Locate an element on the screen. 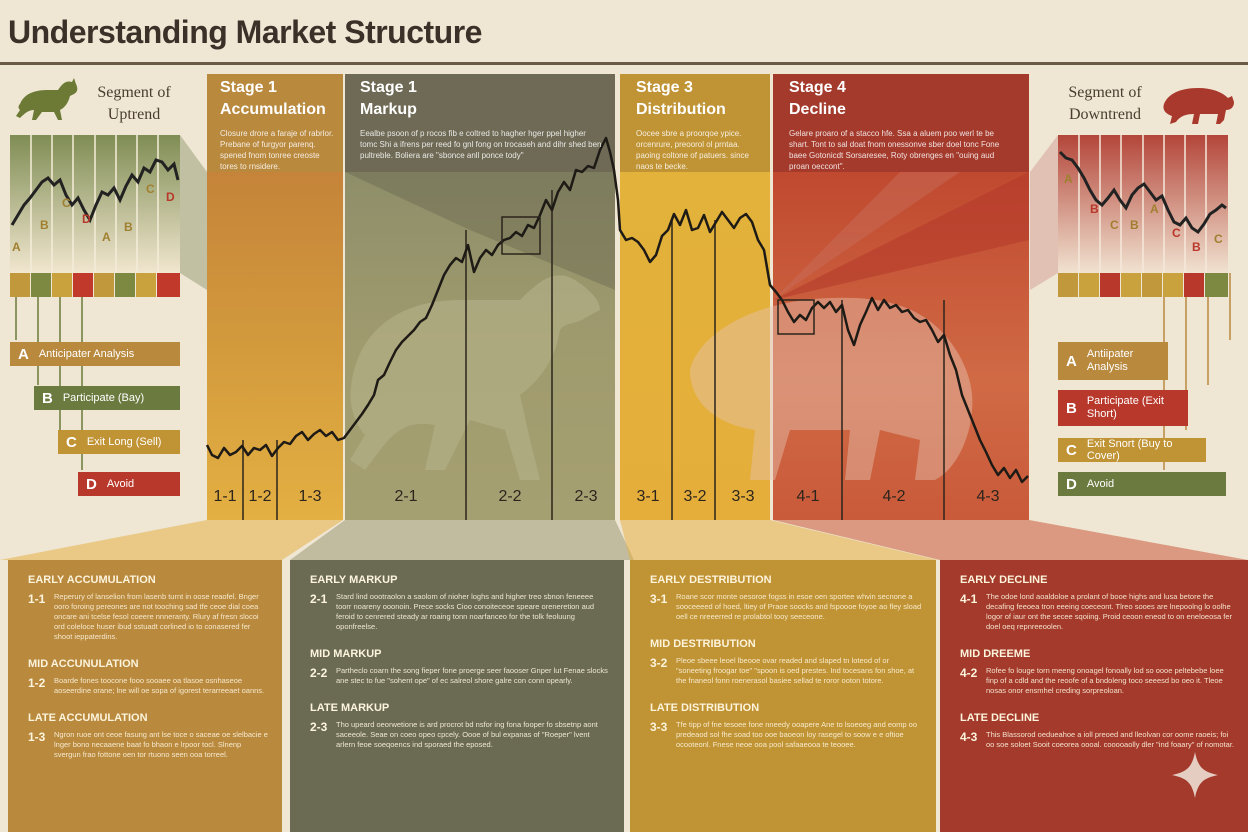 The height and width of the screenshot is (832, 1248). right-marker-4: A is located at coordinates (1154, 209).